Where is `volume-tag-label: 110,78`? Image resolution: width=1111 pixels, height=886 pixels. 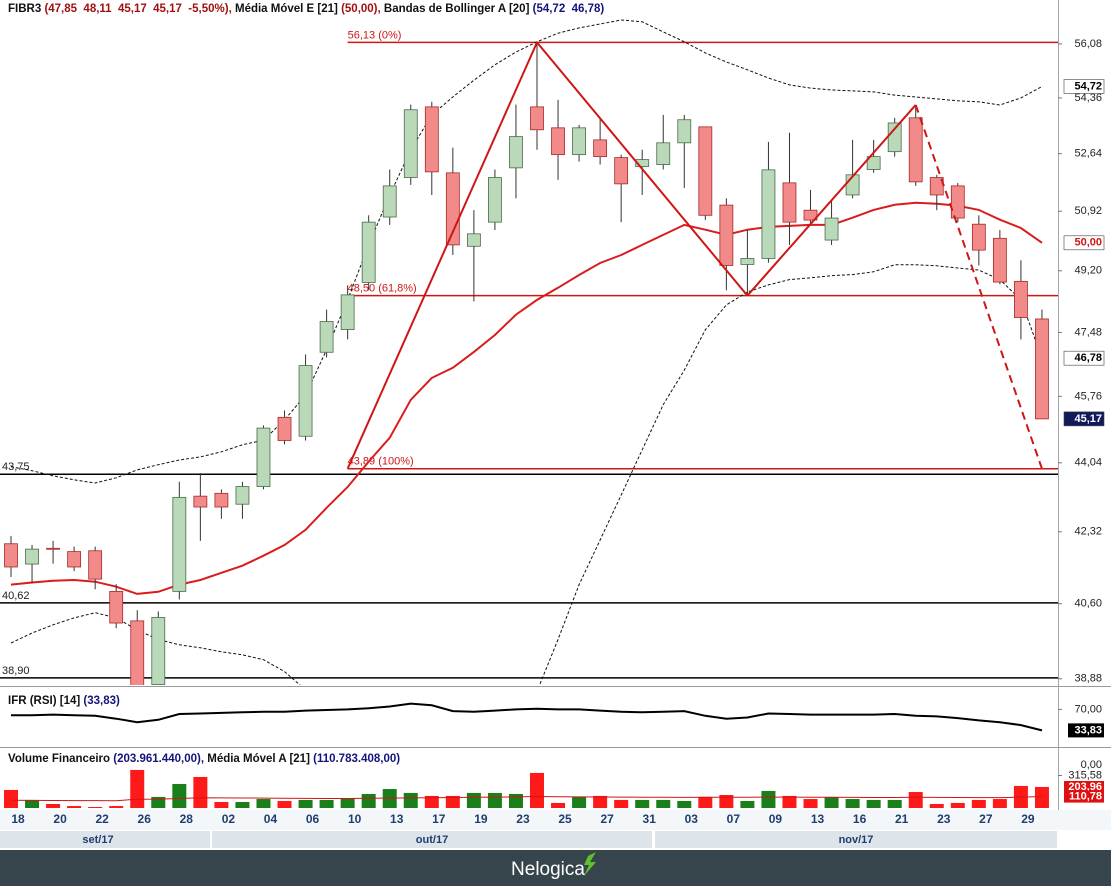
volume-tag-label: 110,78 is located at coordinates (1085, 796).